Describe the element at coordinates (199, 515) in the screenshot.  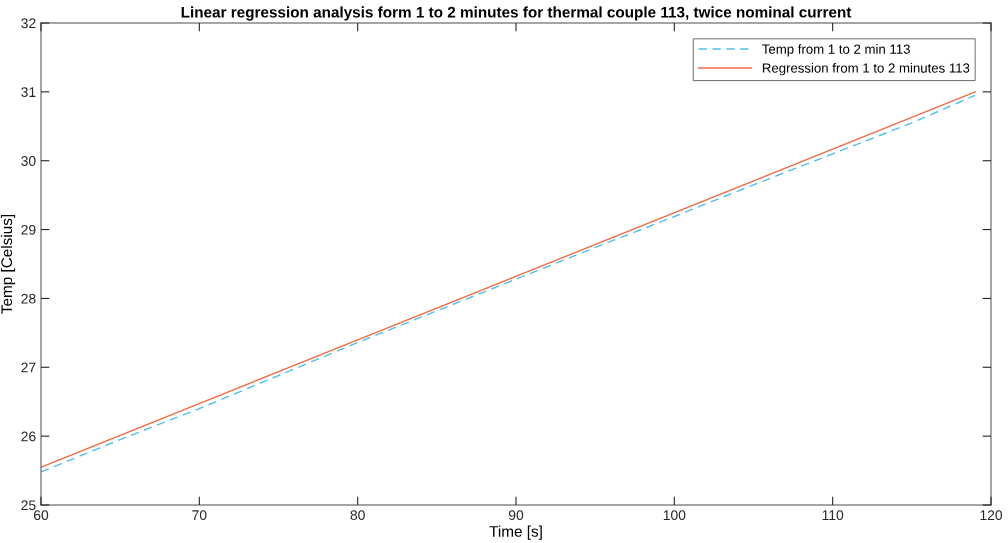
I see `x-tick-label: 70` at that location.